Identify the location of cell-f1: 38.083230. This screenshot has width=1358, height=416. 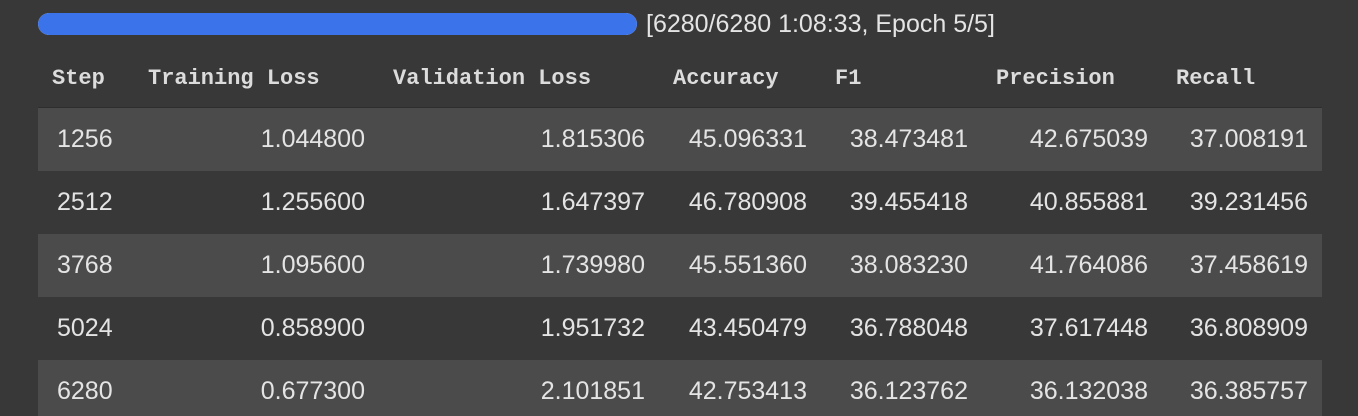
(908, 265).